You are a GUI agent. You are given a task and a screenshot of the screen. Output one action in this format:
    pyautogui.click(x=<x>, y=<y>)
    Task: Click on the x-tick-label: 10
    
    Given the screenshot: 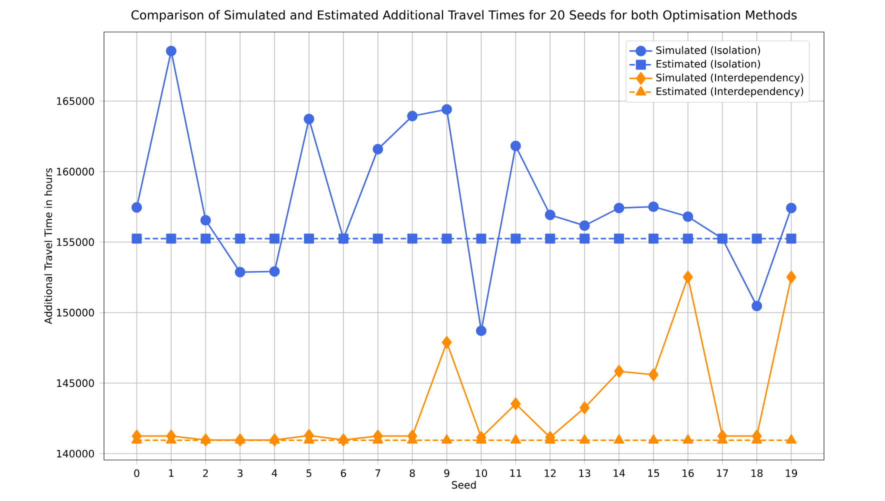 What is the action you would take?
    pyautogui.click(x=481, y=473)
    